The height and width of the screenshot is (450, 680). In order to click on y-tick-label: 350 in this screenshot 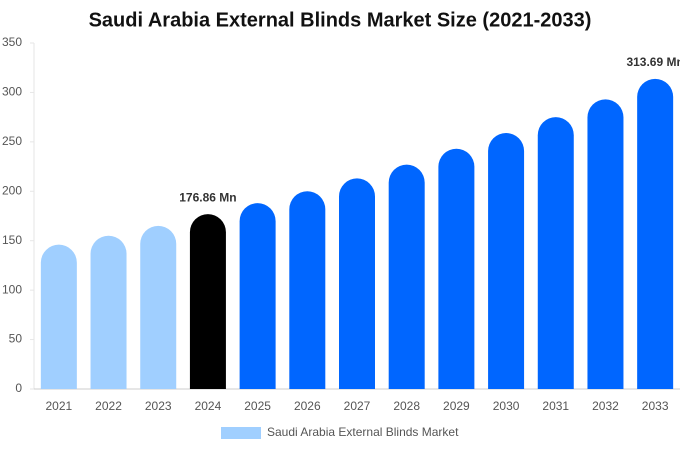, I will do `click(12, 42)`.